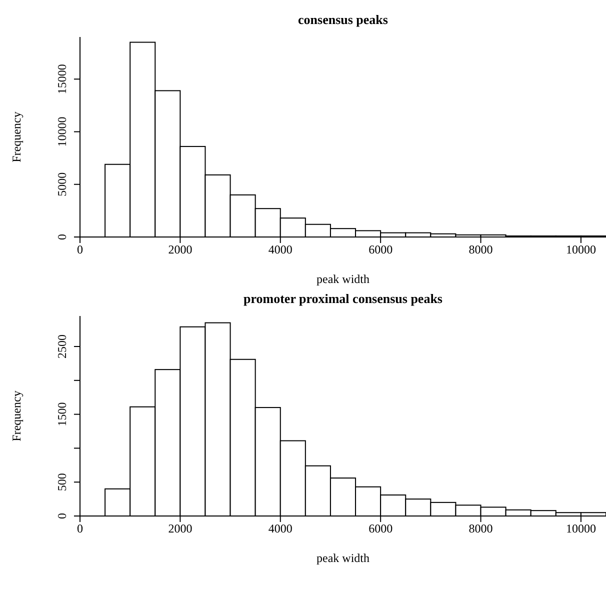 The width and height of the screenshot is (606, 604). What do you see at coordinates (62, 131) in the screenshot?
I see `y-tick-label: 10000` at bounding box center [62, 131].